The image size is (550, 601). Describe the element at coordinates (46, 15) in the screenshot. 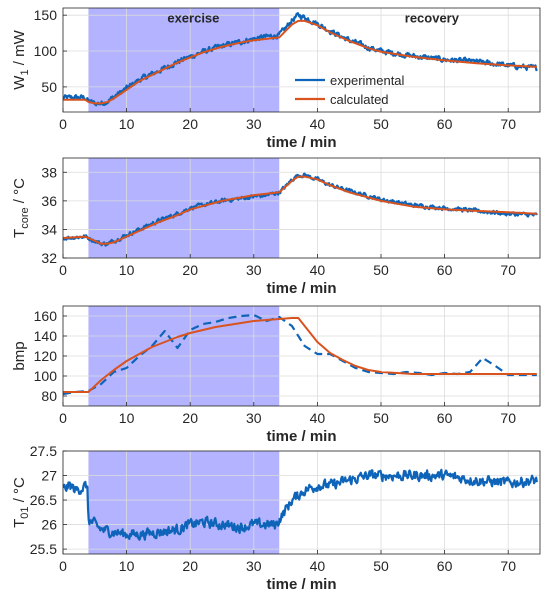

I see `y-tick-label: 150` at that location.